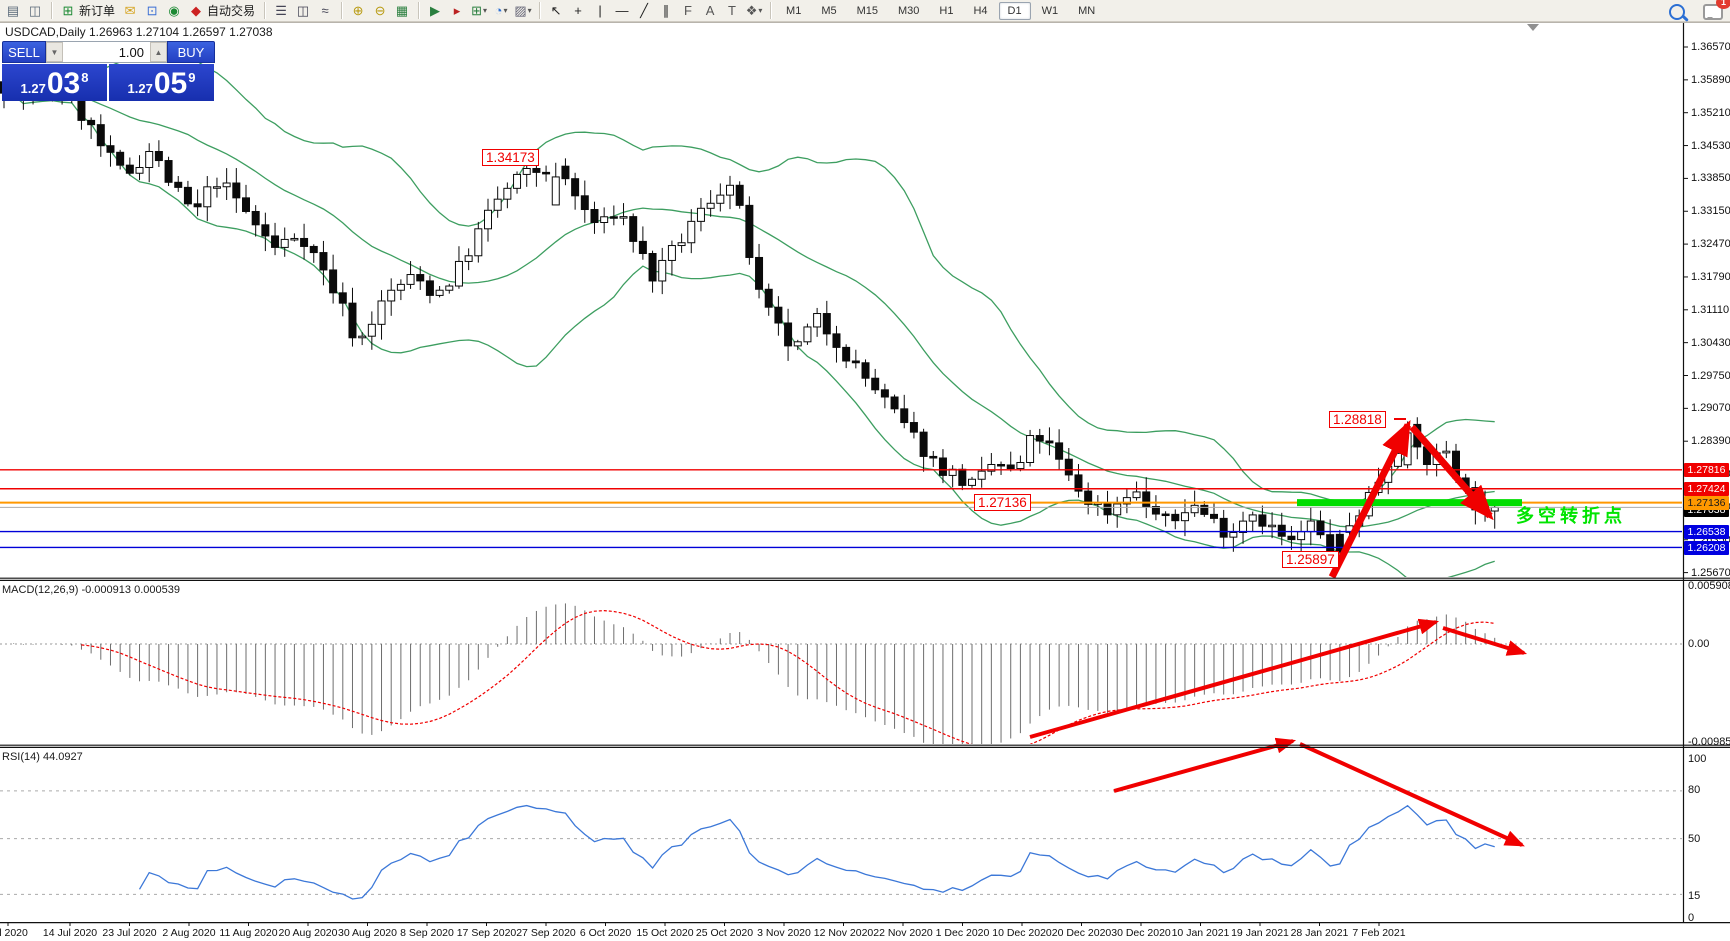  I want to click on line-chart-type-icon: ≈, so click(325, 10).